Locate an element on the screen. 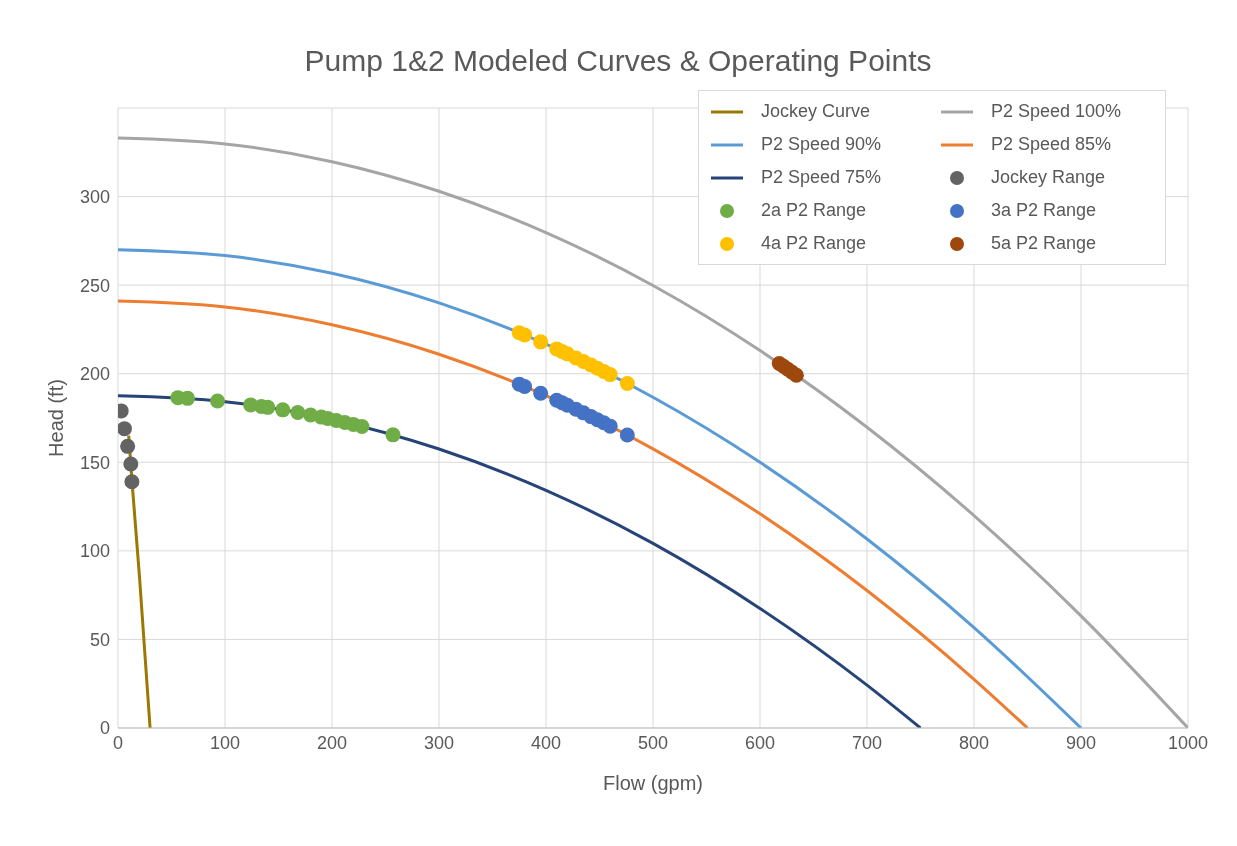 The width and height of the screenshot is (1237, 846). x-tick-label: 1000 is located at coordinates (1188, 742).